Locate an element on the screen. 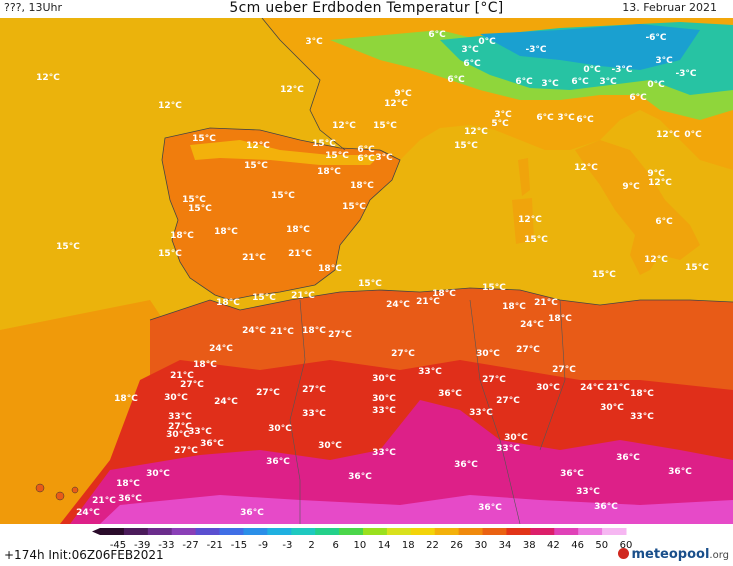 The height and width of the screenshot is (566, 733). scale-label: 10 is located at coordinates (360, 545).